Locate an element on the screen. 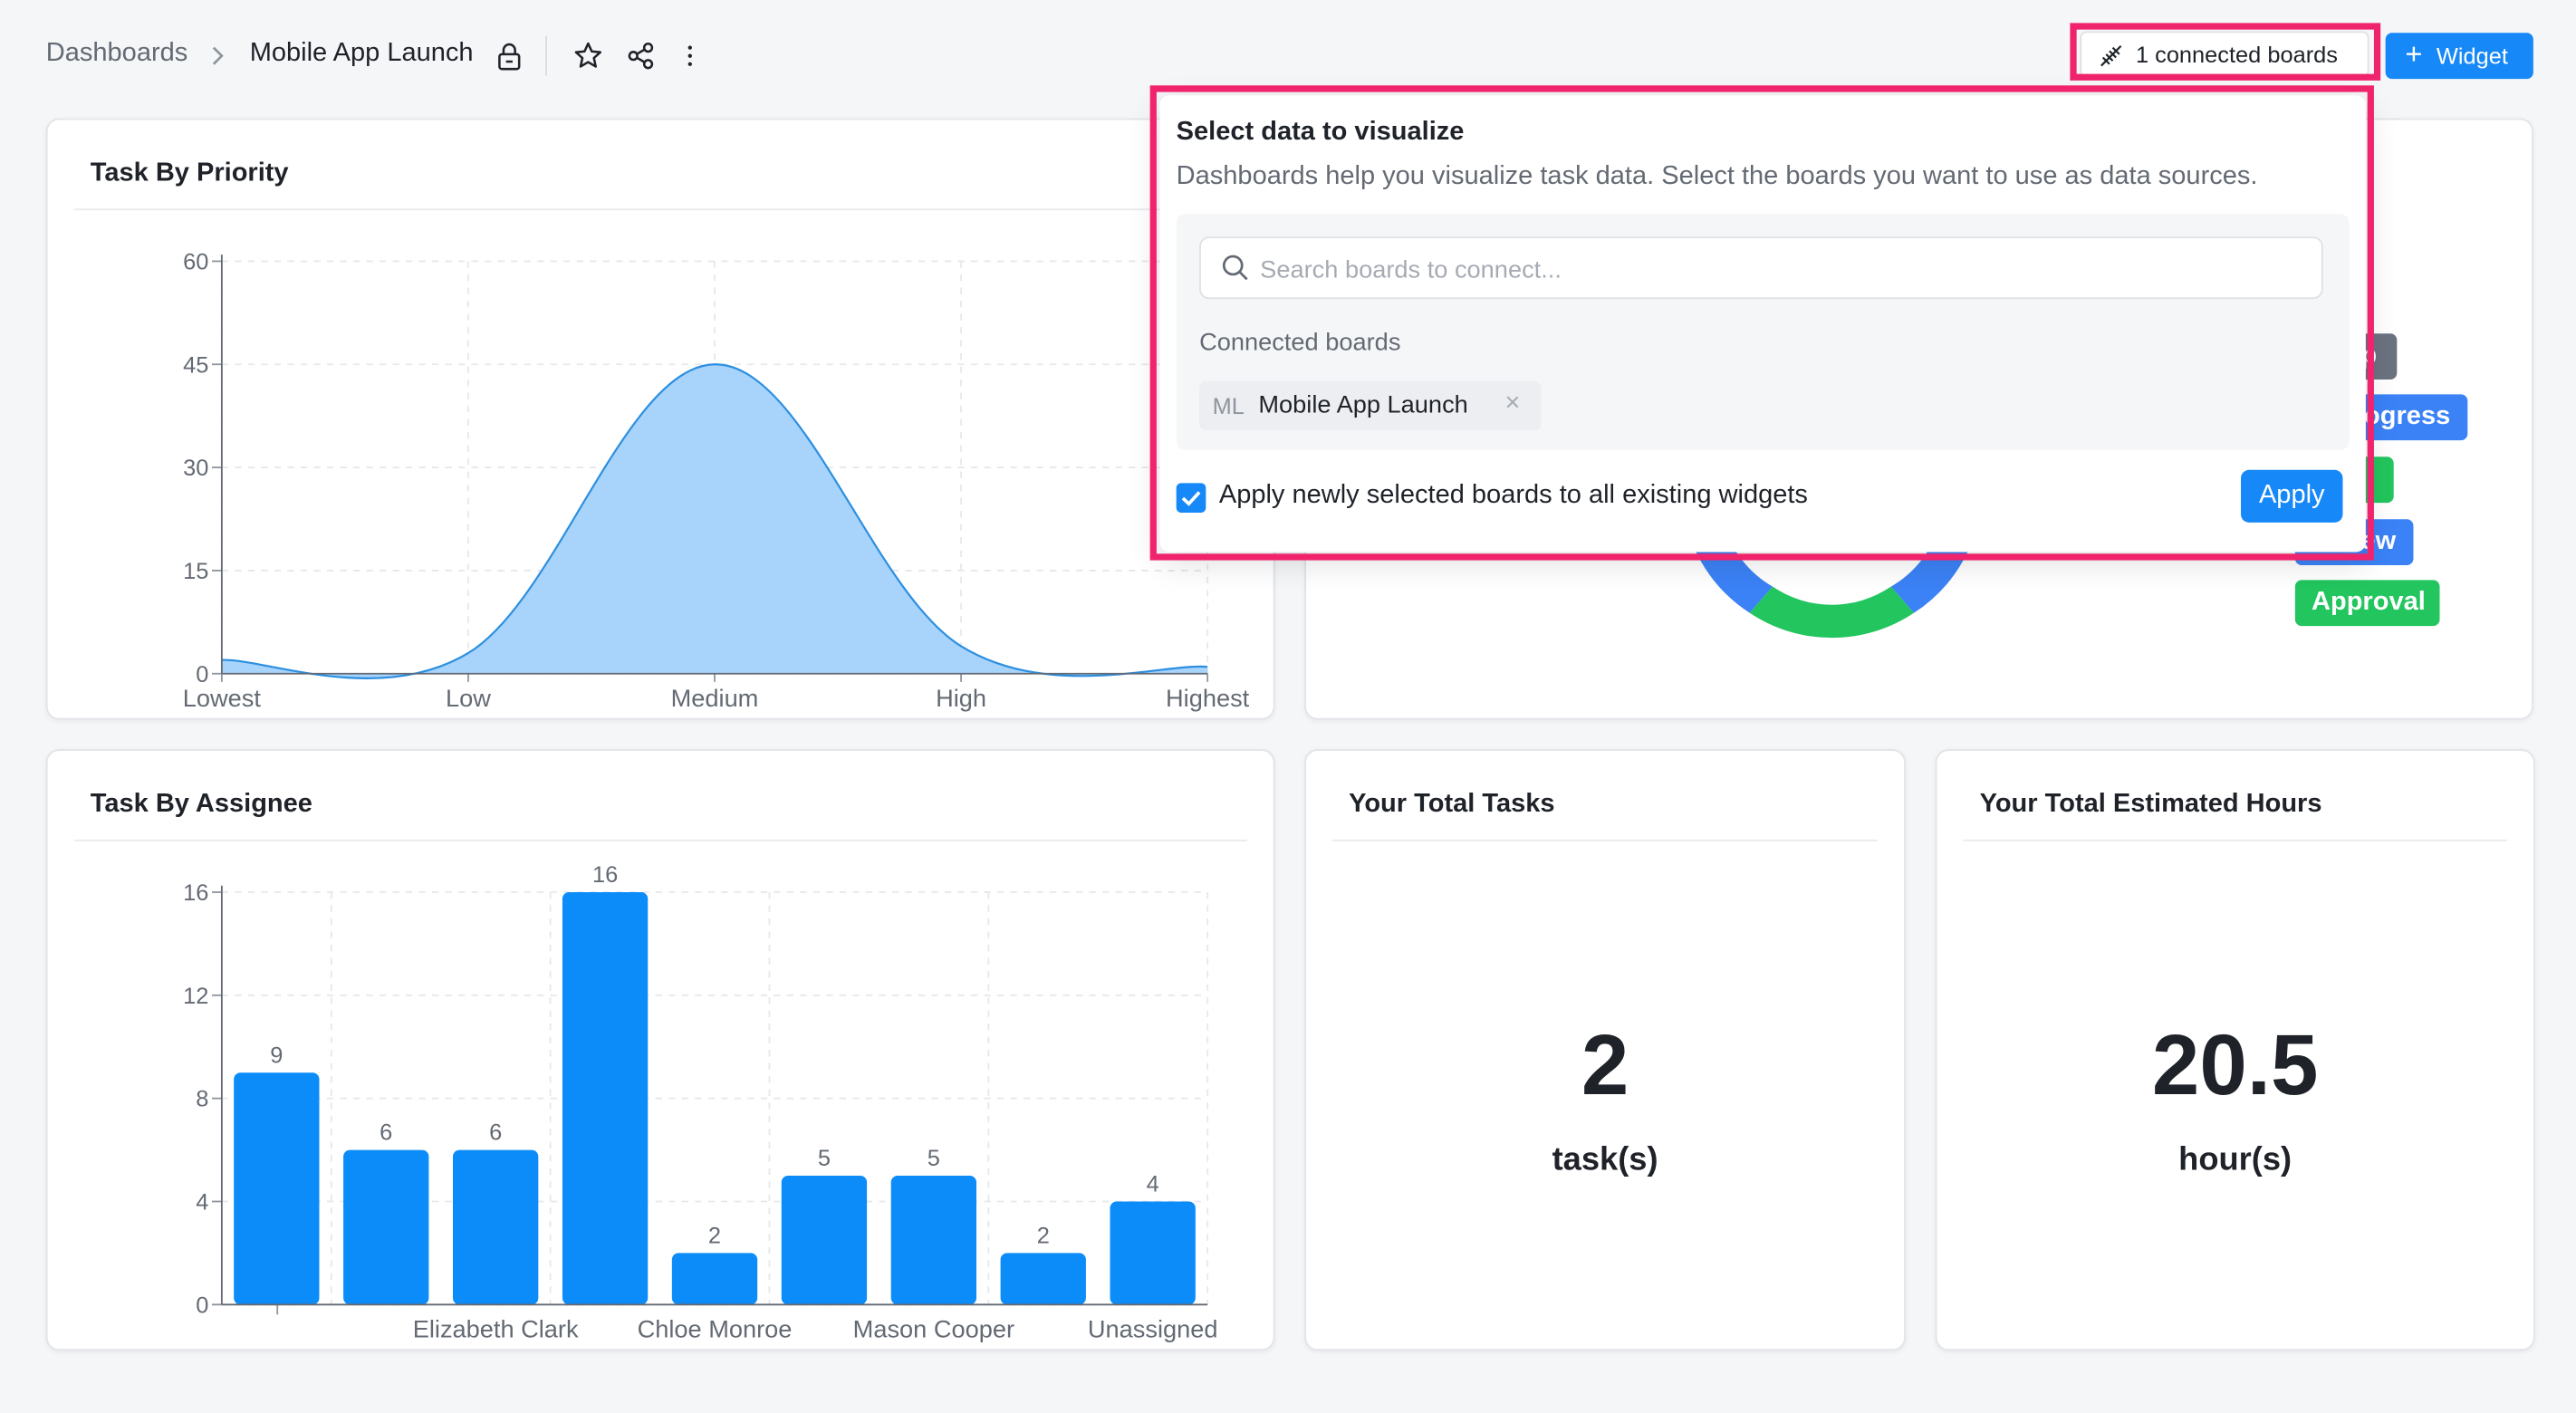 The image size is (2576, 1413). area-fill is located at coordinates (714, 521).